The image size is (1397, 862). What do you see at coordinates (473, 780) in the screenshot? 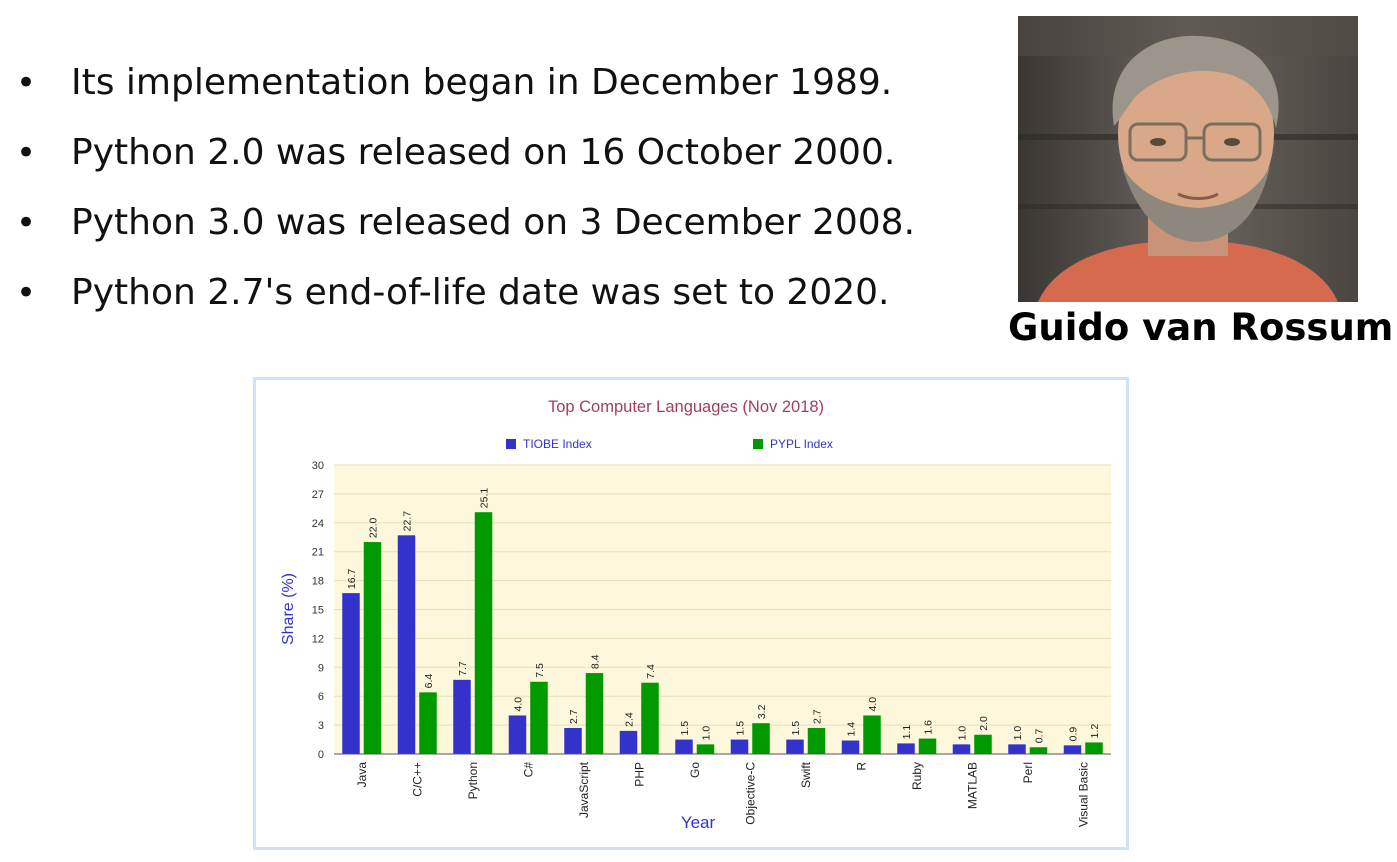
I see `x-tick-label: Python` at bounding box center [473, 780].